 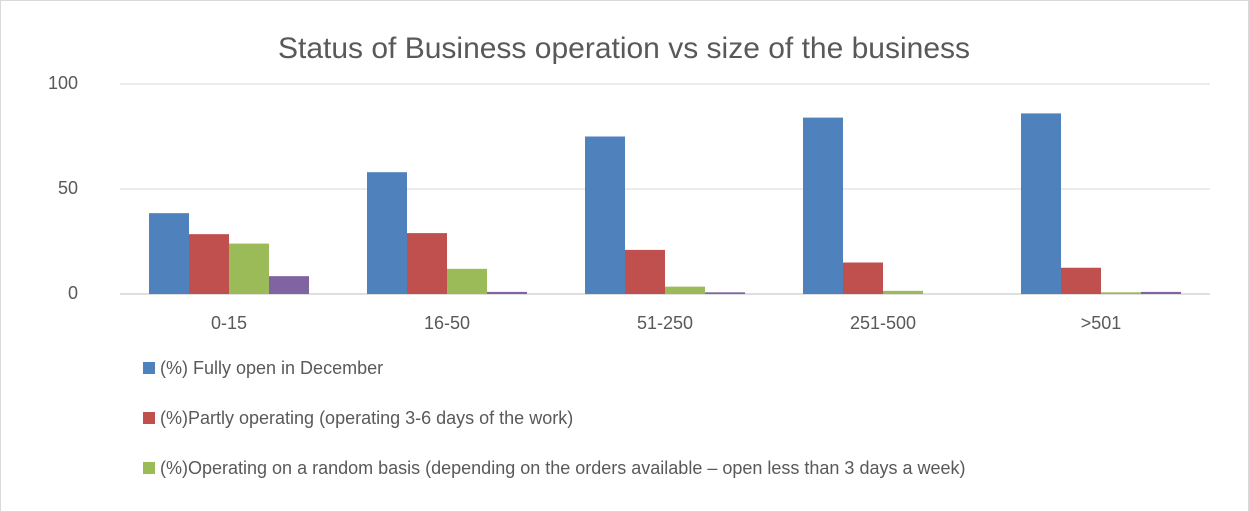 I want to click on legend-item: (%) Fully open in December, so click(x=623, y=368).